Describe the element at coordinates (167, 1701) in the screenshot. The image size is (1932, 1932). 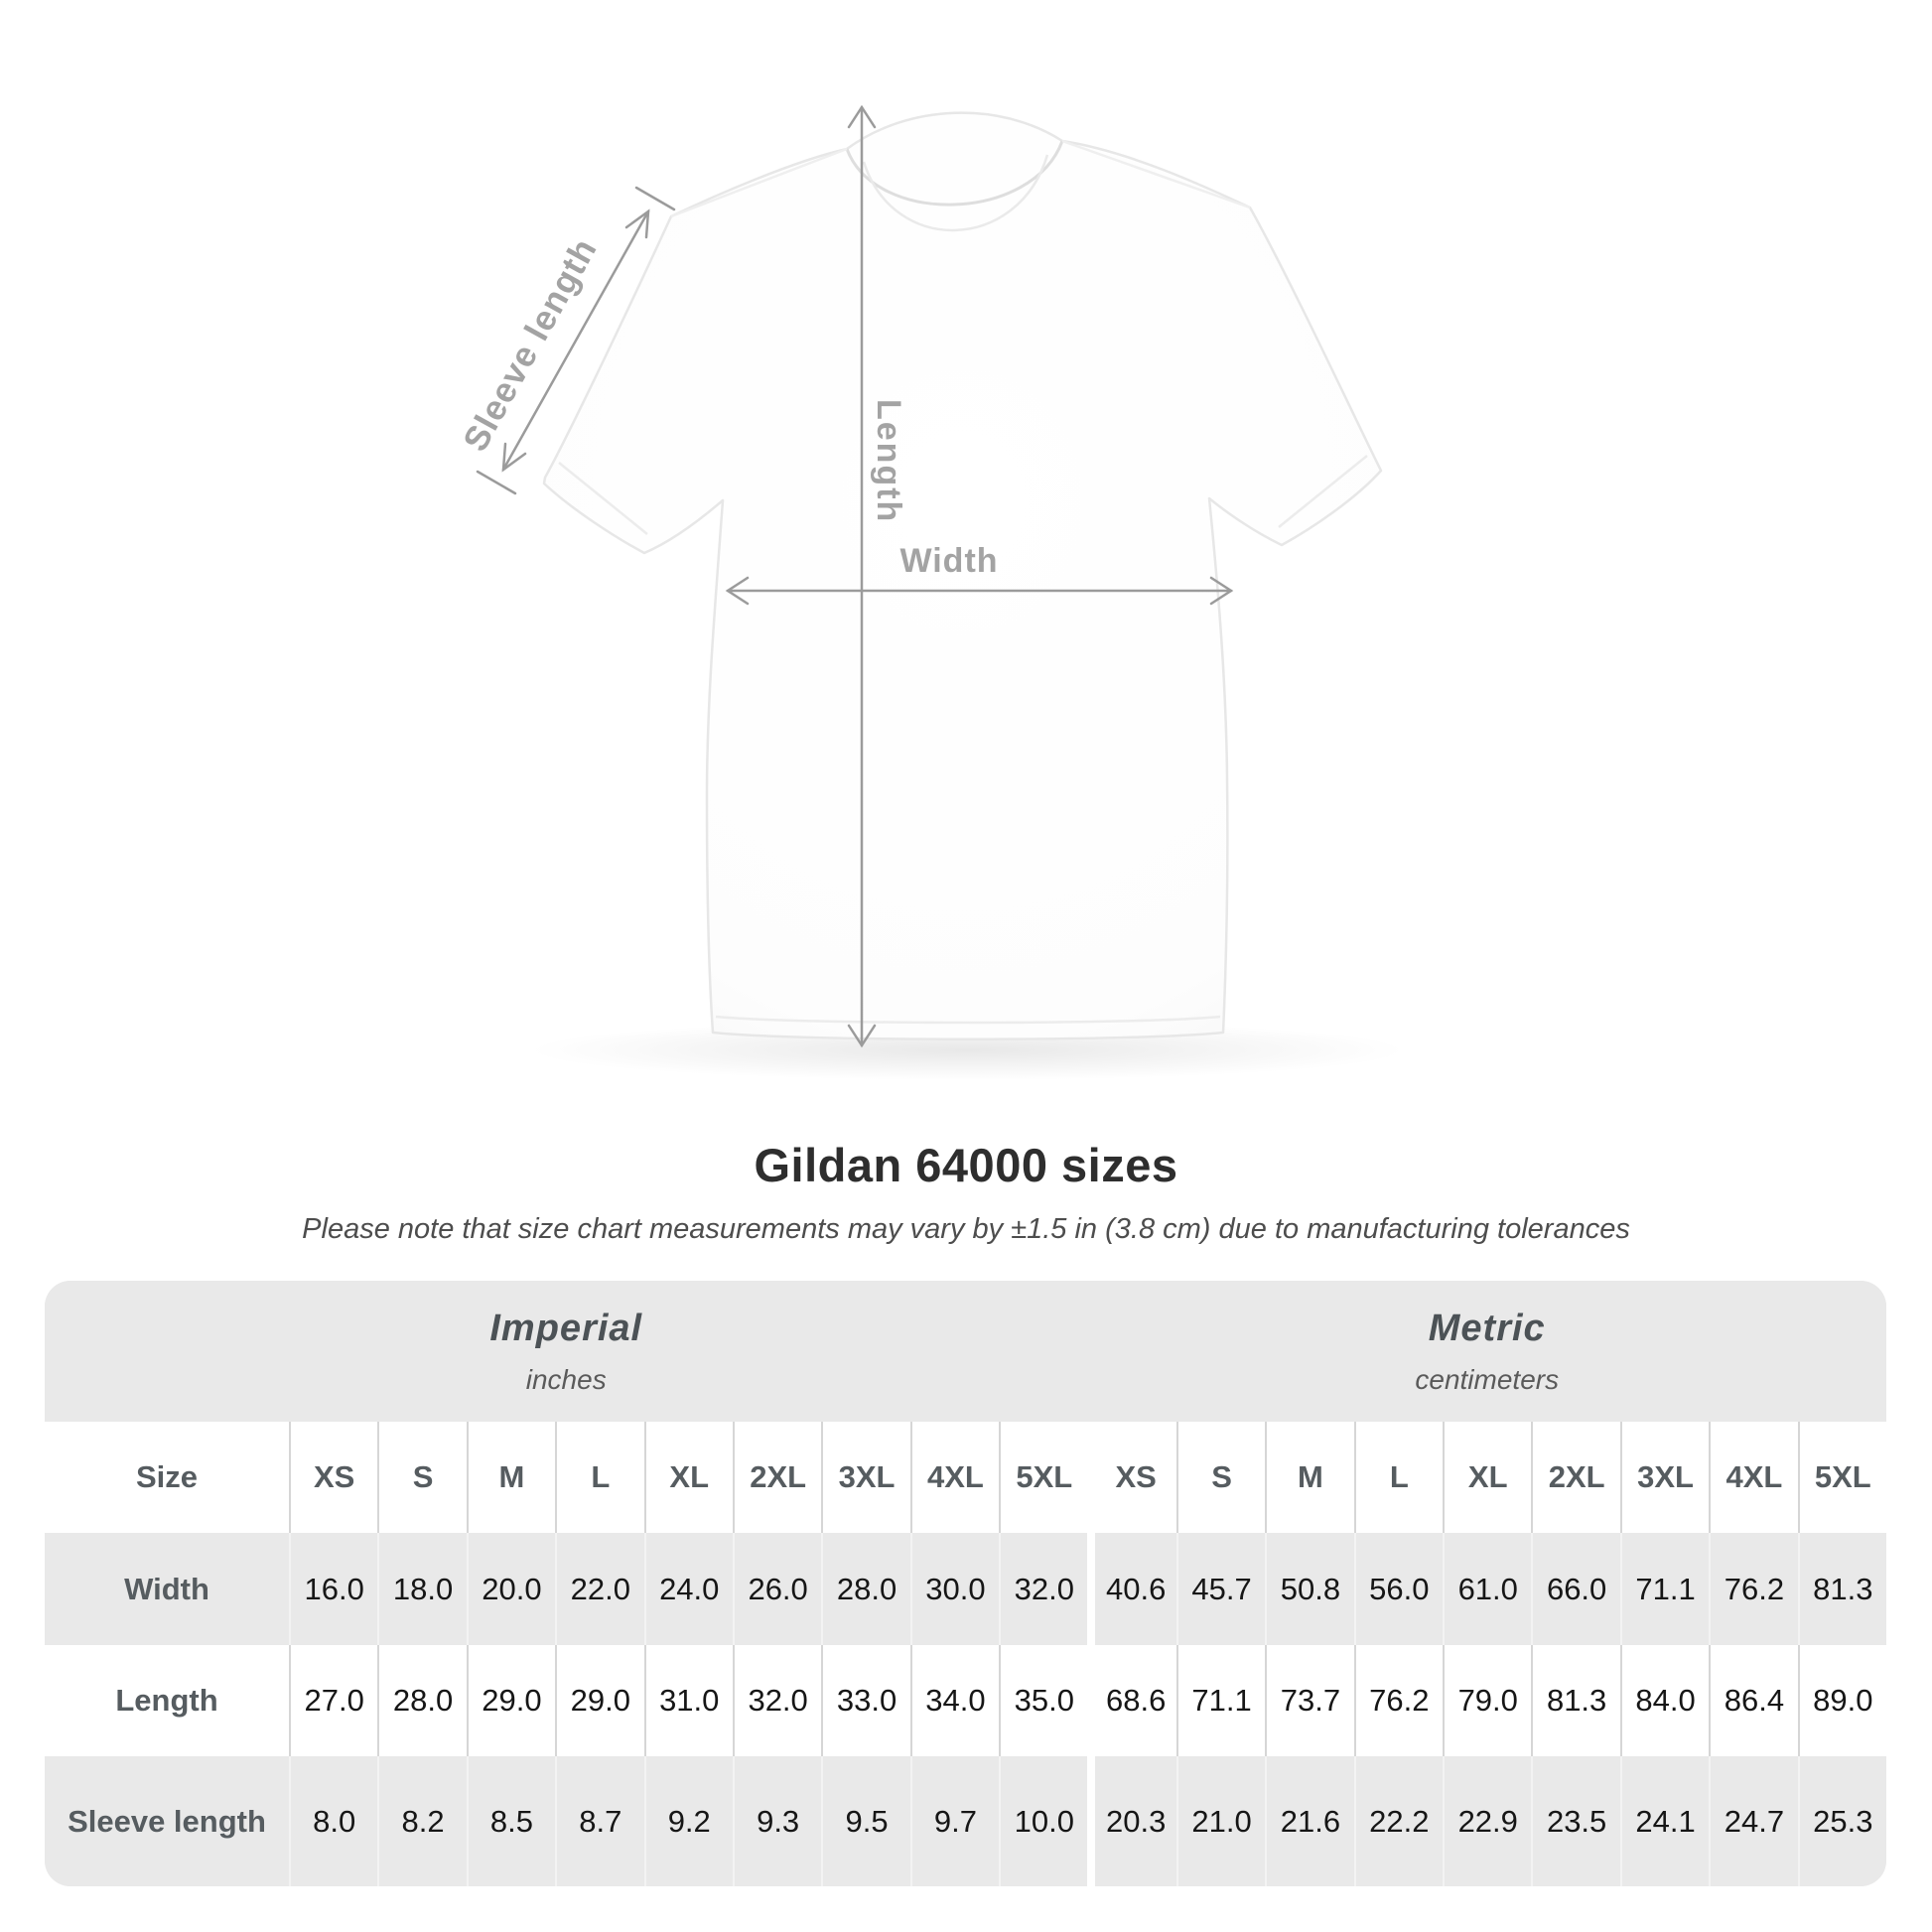
I see `row-label: Length` at that location.